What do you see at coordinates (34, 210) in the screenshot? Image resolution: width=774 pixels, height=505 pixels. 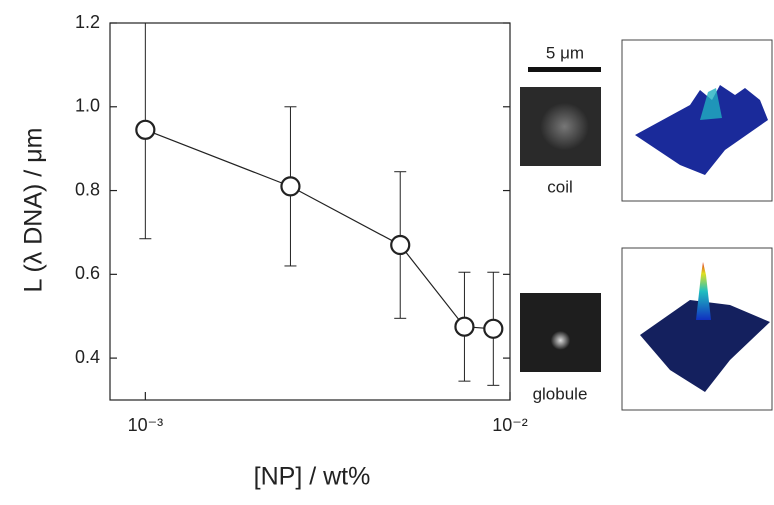 I see `y-axis-label: L (λ DNA) / μm` at bounding box center [34, 210].